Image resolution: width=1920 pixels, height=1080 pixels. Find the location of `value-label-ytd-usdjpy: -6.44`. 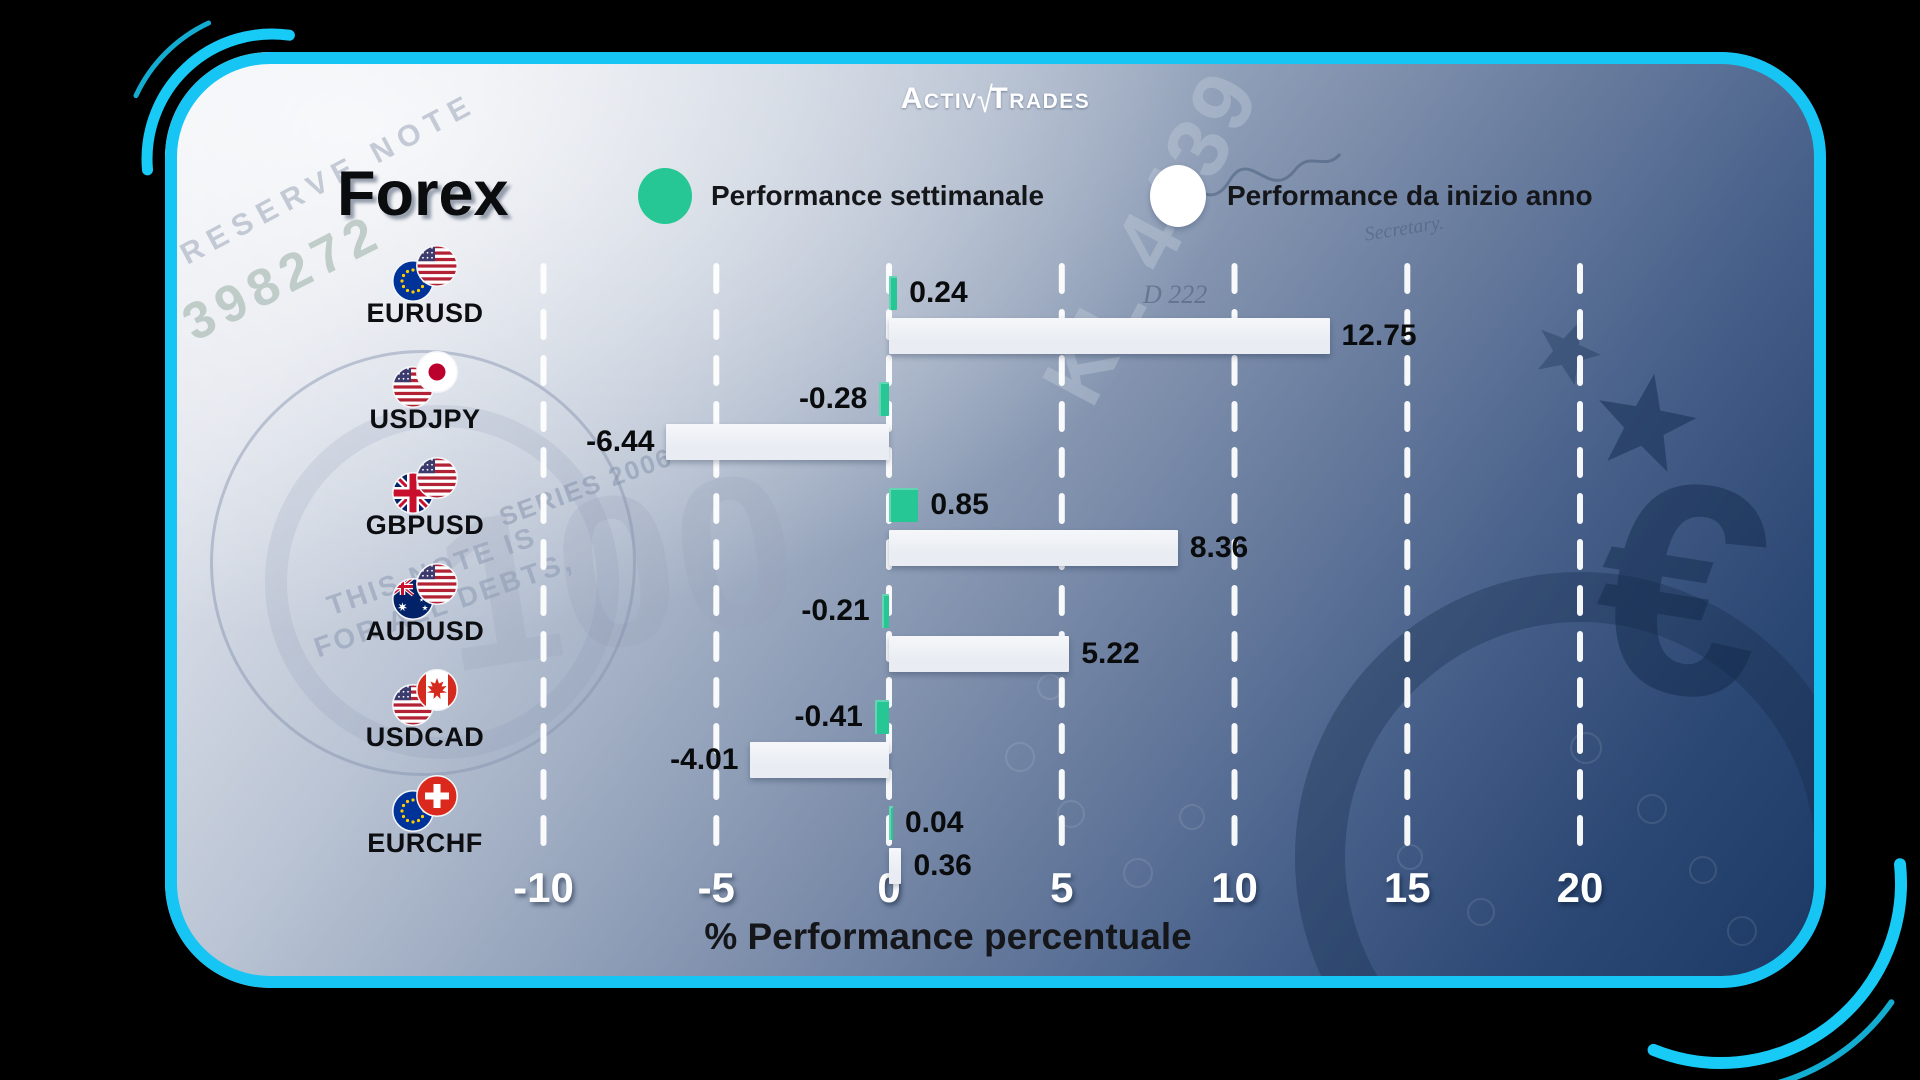

value-label-ytd-usdjpy: -6.44 is located at coordinates (620, 441).